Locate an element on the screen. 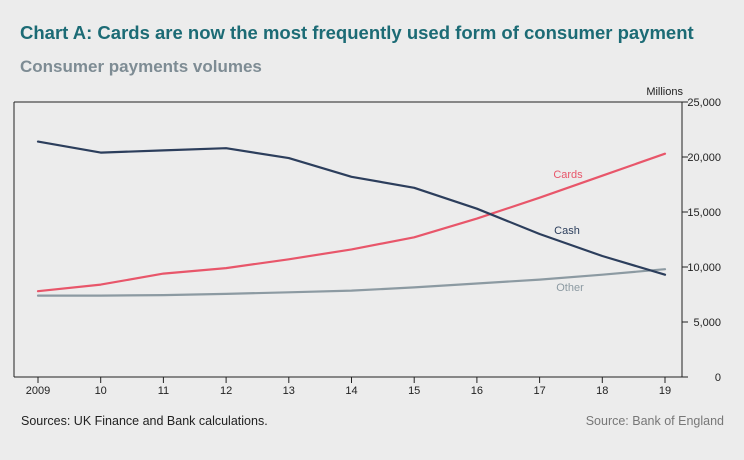  y-tick-label: 5,000 is located at coordinates (707, 323).